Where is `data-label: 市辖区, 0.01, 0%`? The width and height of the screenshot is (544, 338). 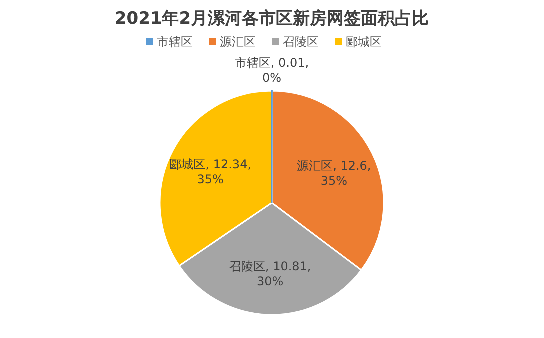 data-label: 市辖区, 0.01, 0% is located at coordinates (272, 70).